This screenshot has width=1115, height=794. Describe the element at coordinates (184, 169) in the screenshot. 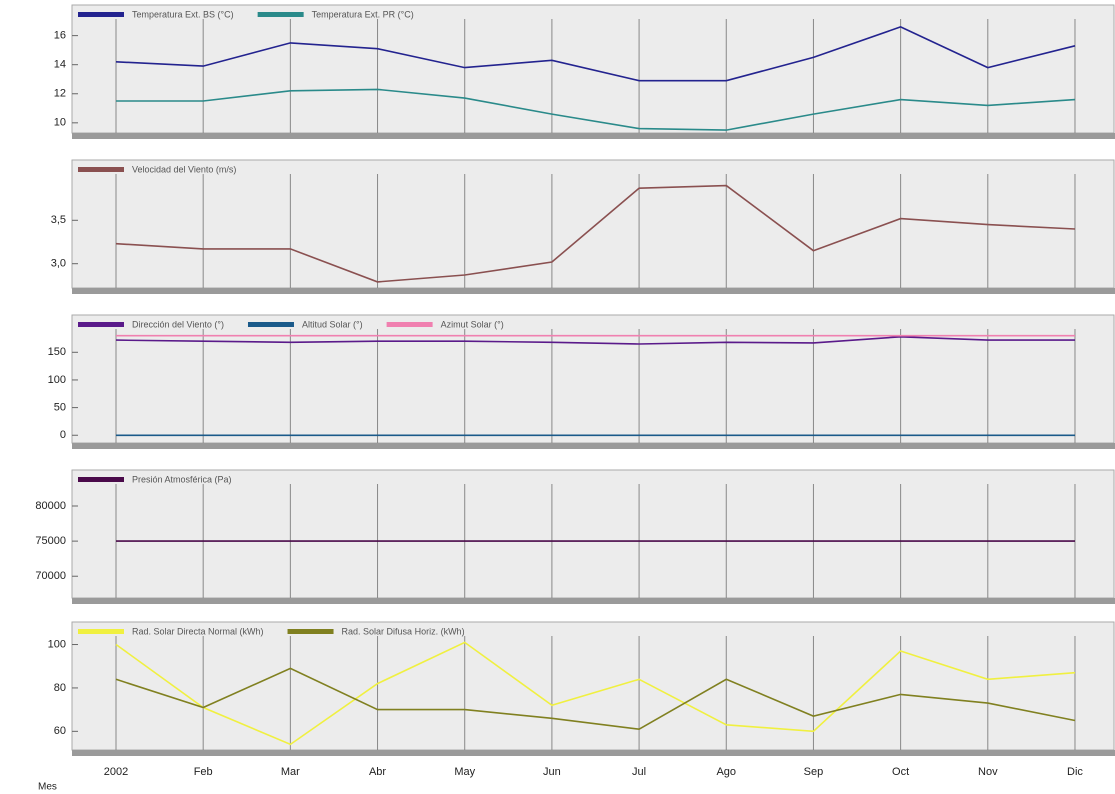

I see `legend-label: Velocidad del Viento (m/s)` at that location.